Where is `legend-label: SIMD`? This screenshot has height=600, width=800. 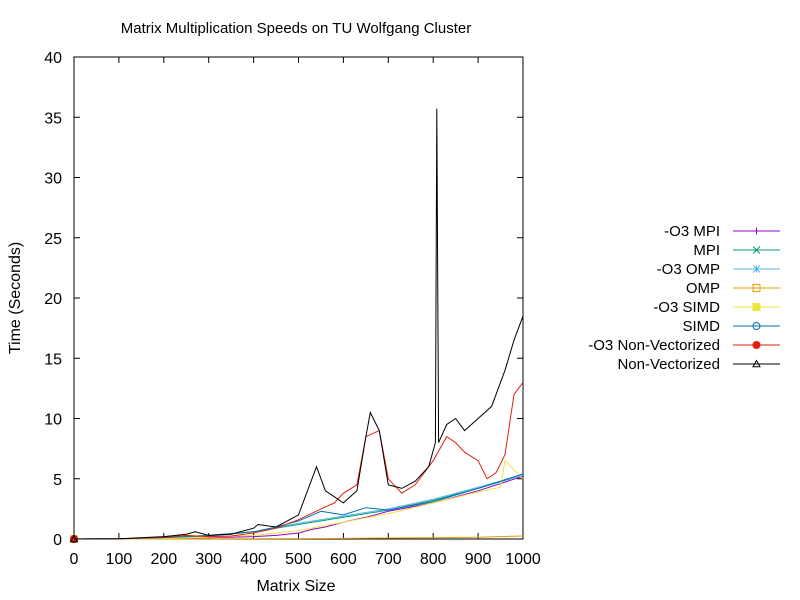 legend-label: SIMD is located at coordinates (702, 326).